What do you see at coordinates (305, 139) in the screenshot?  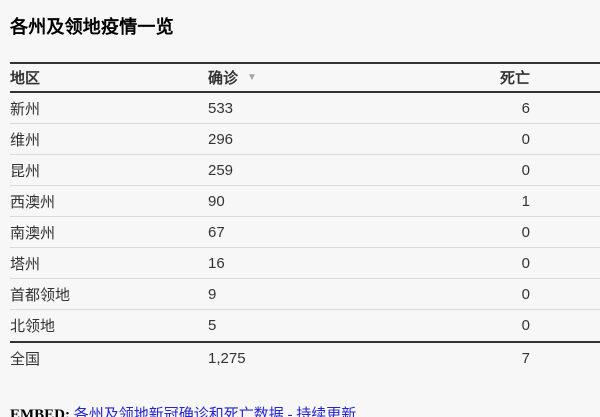 I see `table-row: 维州 296 0` at bounding box center [305, 139].